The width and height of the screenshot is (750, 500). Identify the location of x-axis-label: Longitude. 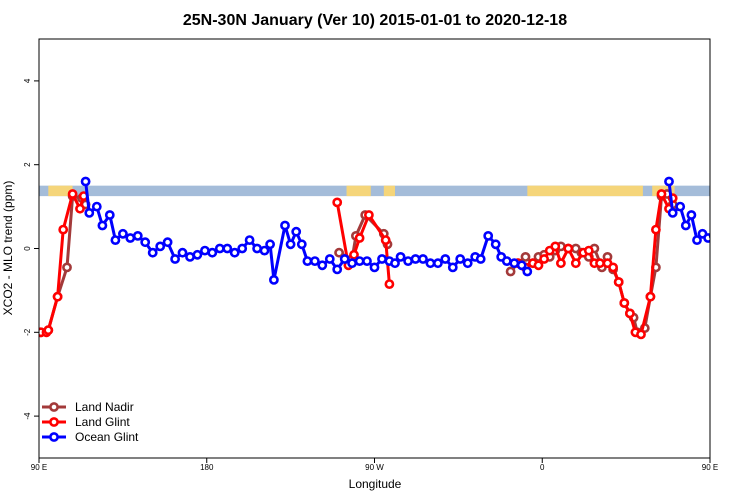
(375, 484).